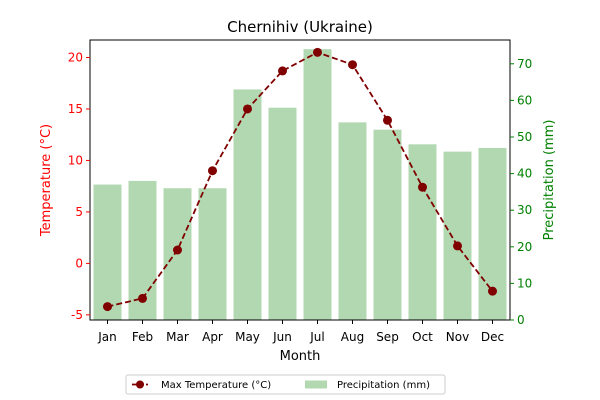 This screenshot has height=400, width=600. I want to click on precip-bar-oct, so click(422, 232).